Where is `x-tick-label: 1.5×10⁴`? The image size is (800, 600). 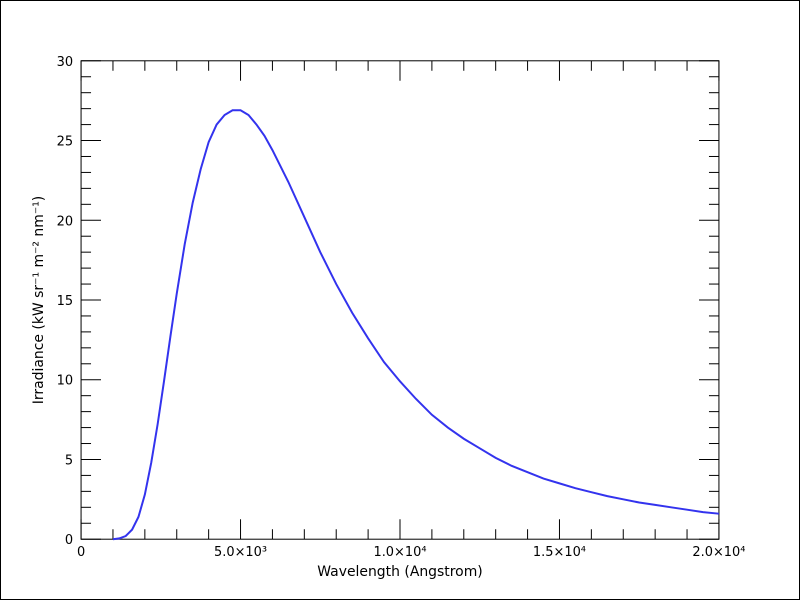
x-tick-label: 1.5×10⁴ is located at coordinates (559, 552).